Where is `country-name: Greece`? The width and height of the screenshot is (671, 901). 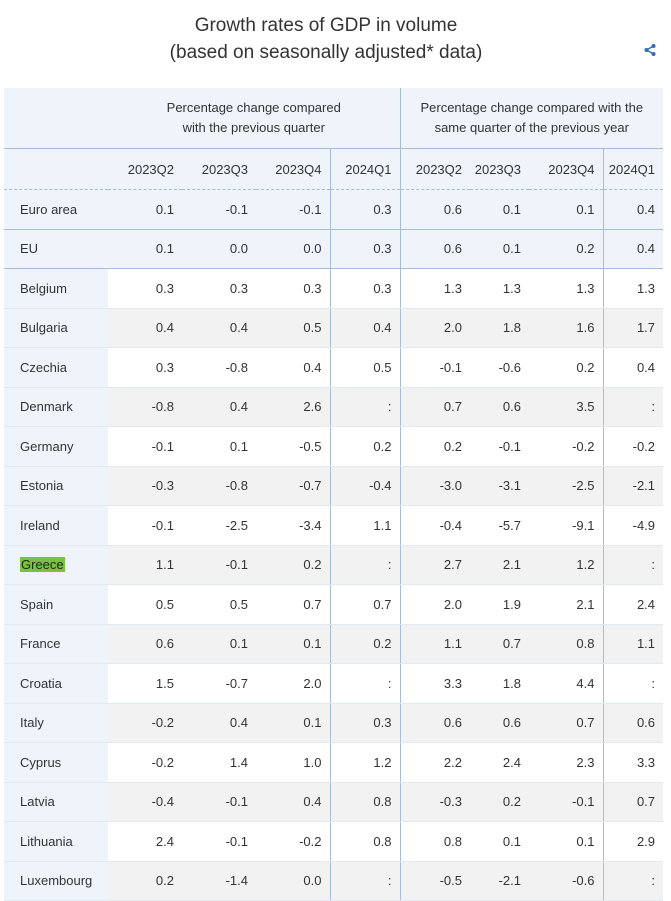 country-name: Greece is located at coordinates (42, 565).